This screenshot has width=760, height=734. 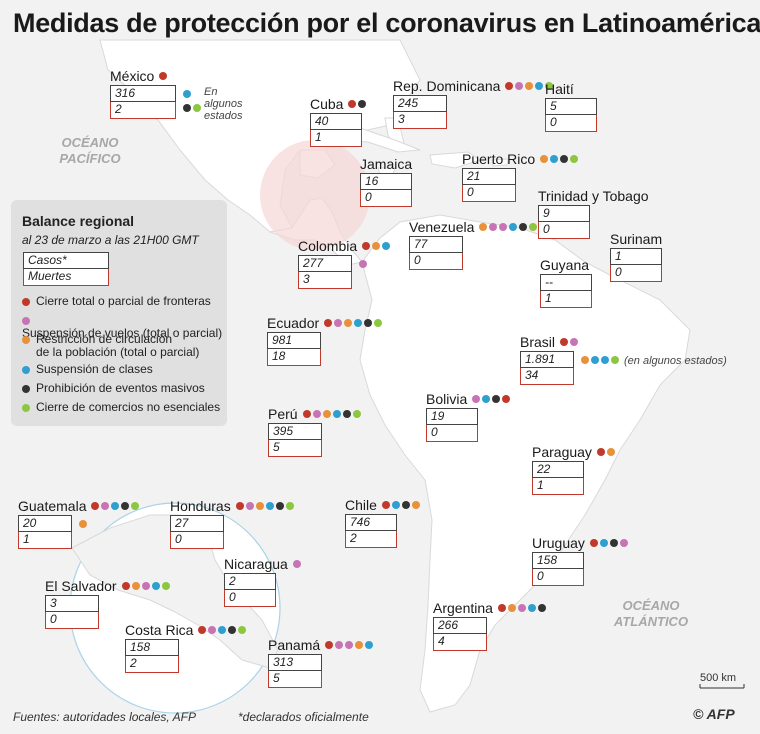 I want to click on country-m-xico: México 316 2 En algunos estados, so click(x=176, y=94).